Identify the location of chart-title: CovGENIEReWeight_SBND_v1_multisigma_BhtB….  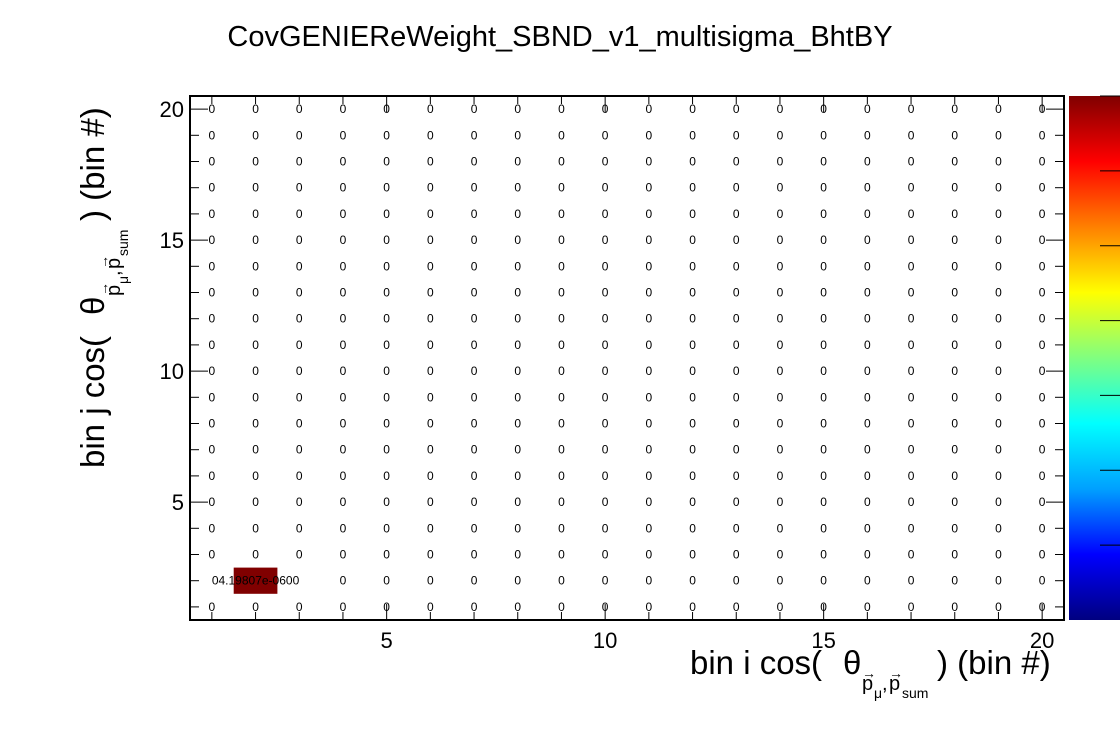
(559, 37).